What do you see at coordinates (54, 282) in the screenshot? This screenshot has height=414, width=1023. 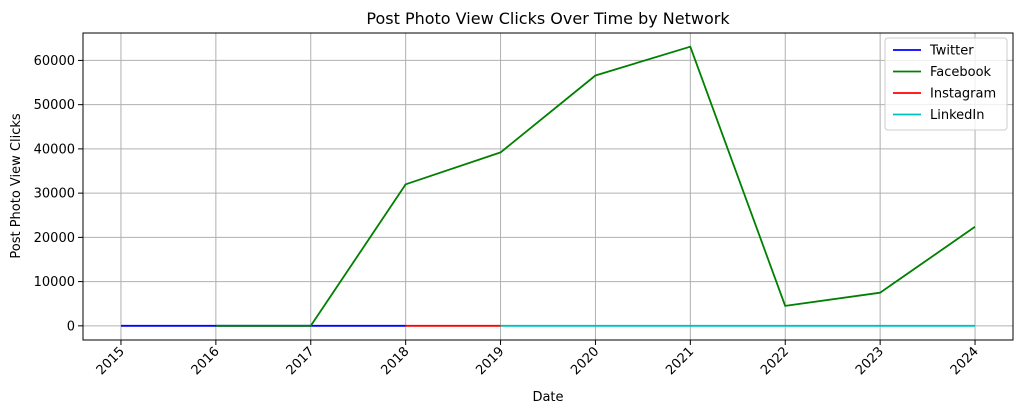 I see `y-tick-label: 10000` at bounding box center [54, 282].